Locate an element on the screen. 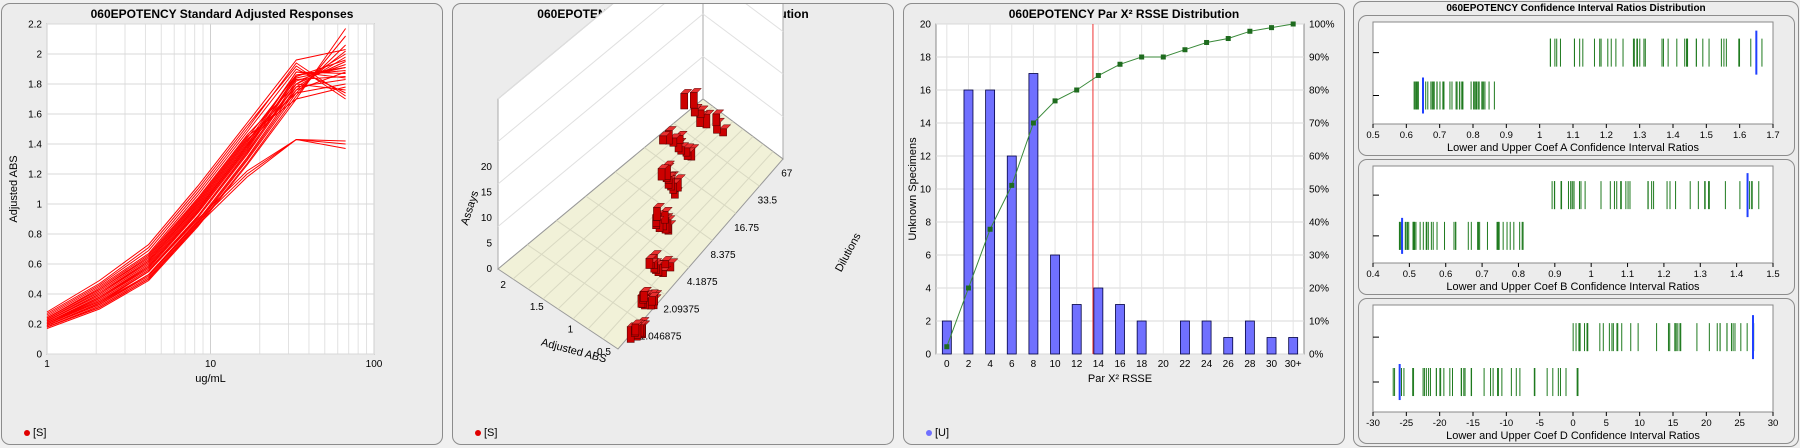 This screenshot has height=448, width=1800. y-tick-label: 1.2 is located at coordinates (35, 175).